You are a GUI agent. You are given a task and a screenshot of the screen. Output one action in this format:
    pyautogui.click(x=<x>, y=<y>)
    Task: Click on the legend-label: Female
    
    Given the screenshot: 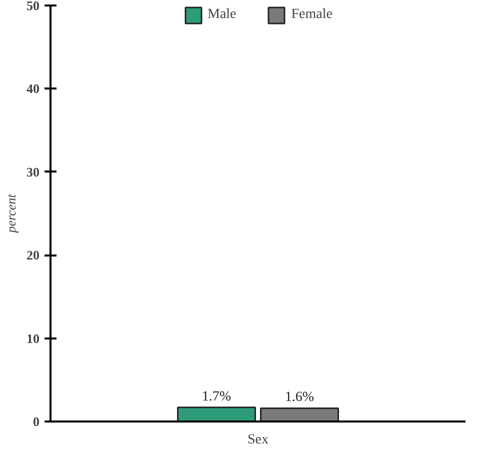 What is the action you would take?
    pyautogui.click(x=311, y=15)
    